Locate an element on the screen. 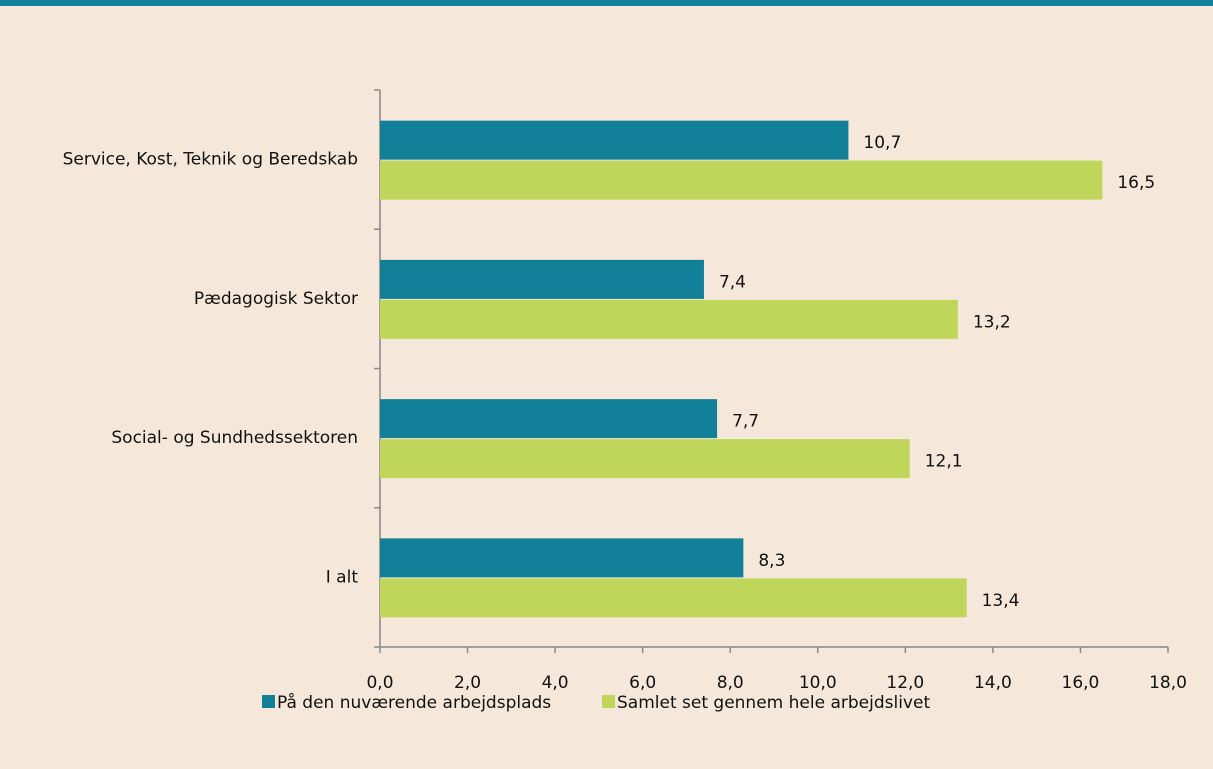 This screenshot has height=769, width=1213. y-tick-label: Service, Kost, Teknik og Beredskab is located at coordinates (210, 160).